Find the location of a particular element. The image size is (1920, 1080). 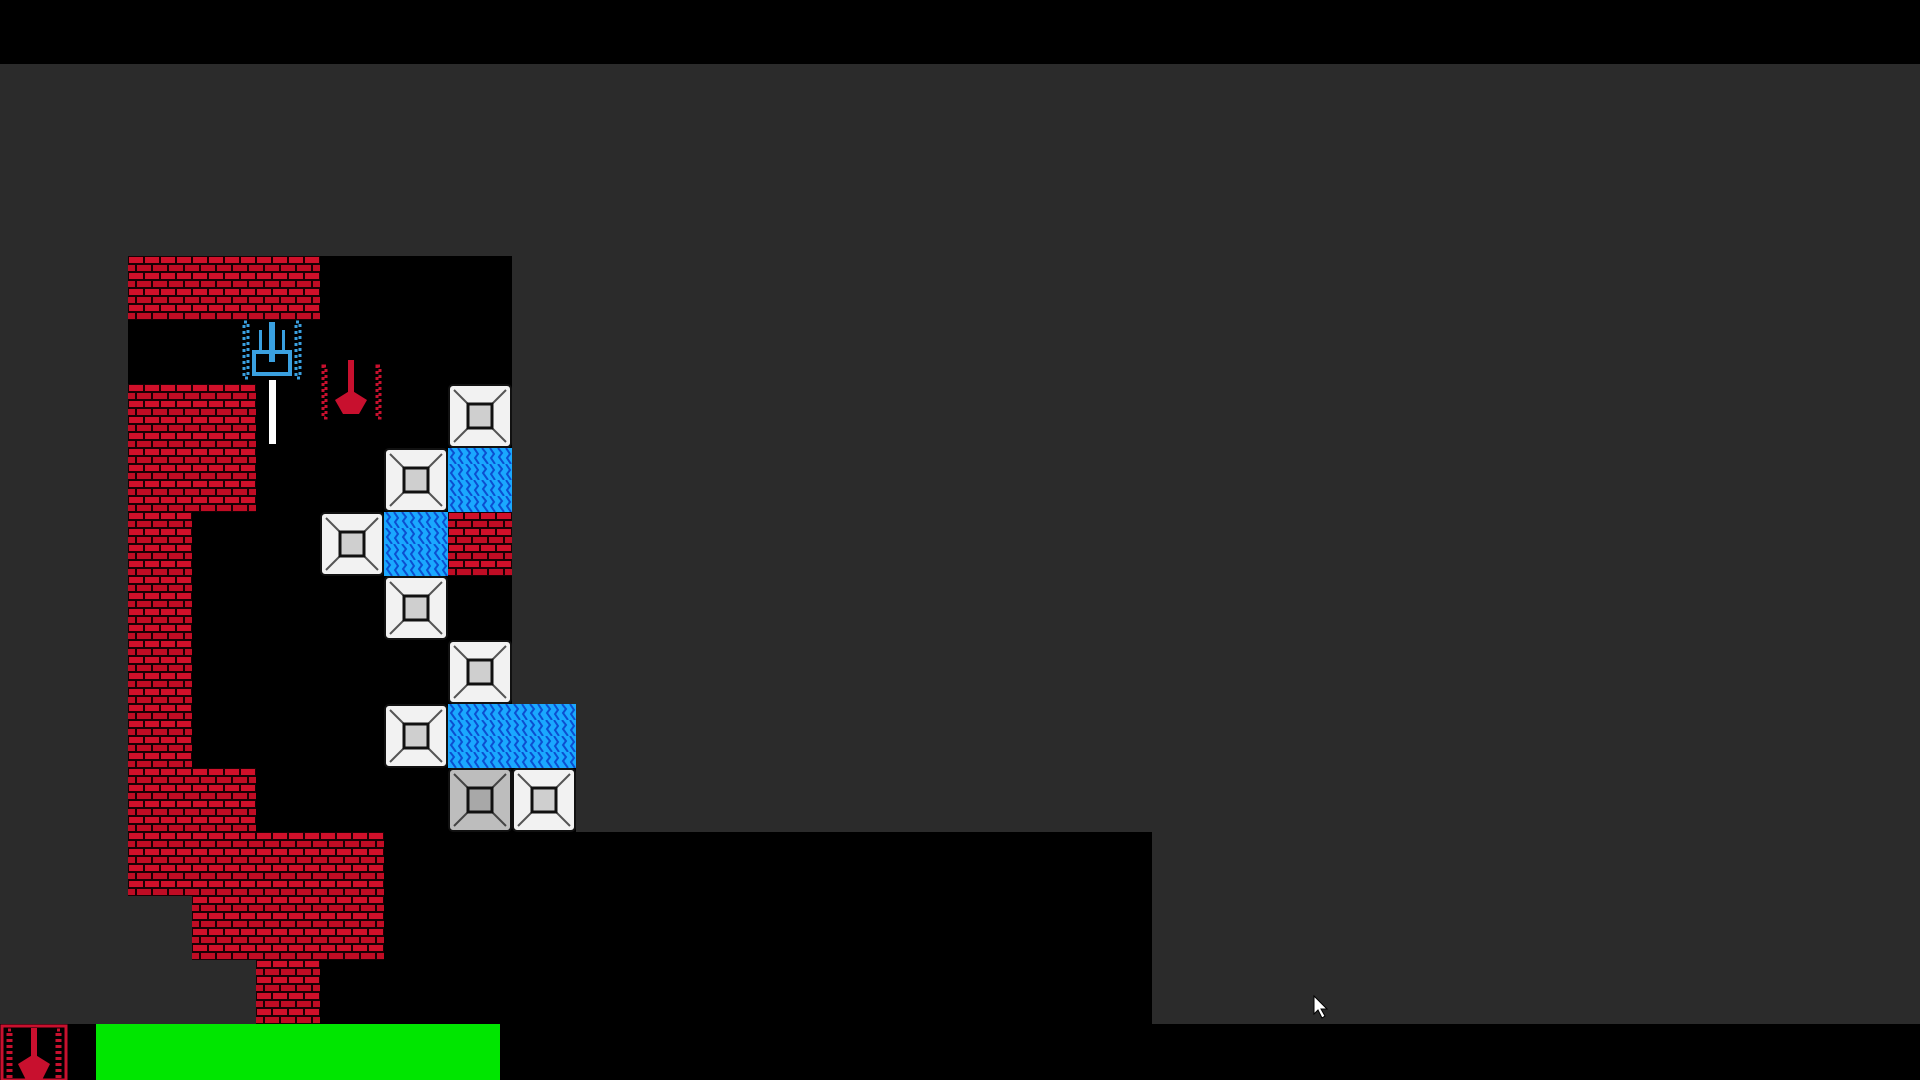

hud-tank-icon is located at coordinates (34, 1052).